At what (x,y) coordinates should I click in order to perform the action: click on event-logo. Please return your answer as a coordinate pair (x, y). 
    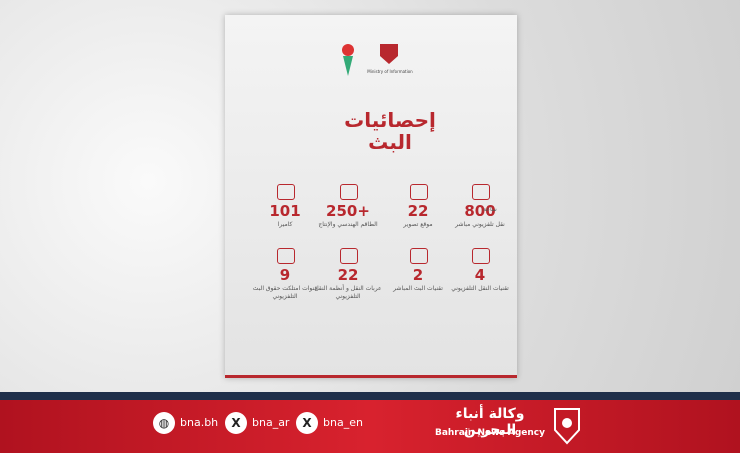
    Looking at the image, I should click on (348, 60).